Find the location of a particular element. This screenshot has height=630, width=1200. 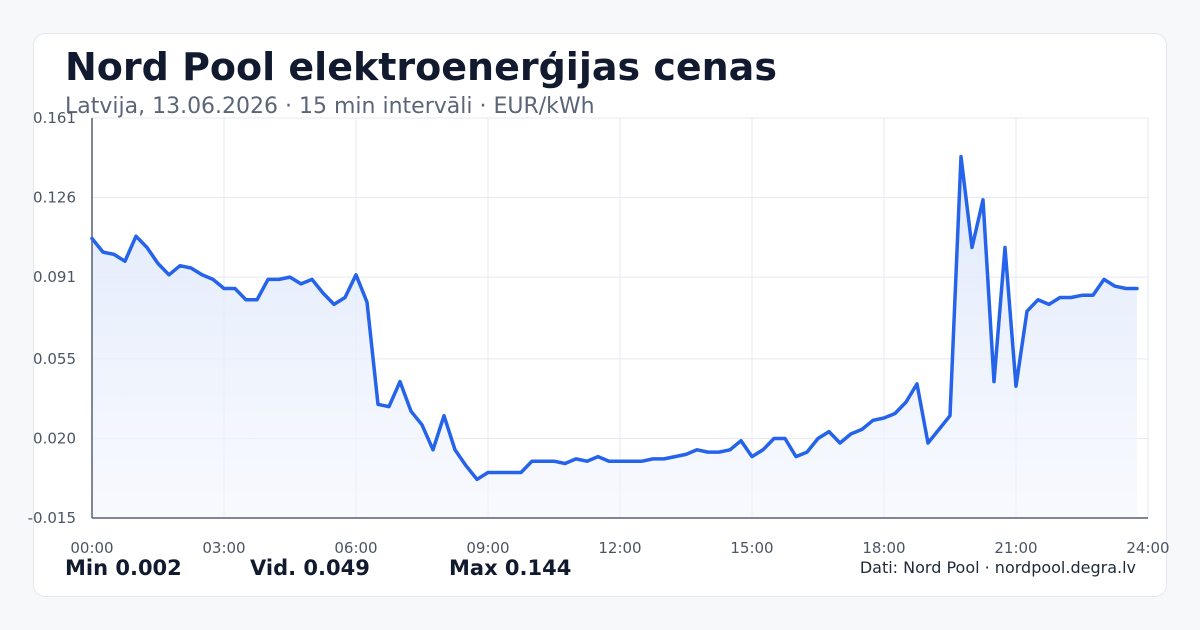

y-tick-label: 0.020 is located at coordinates (54, 438).